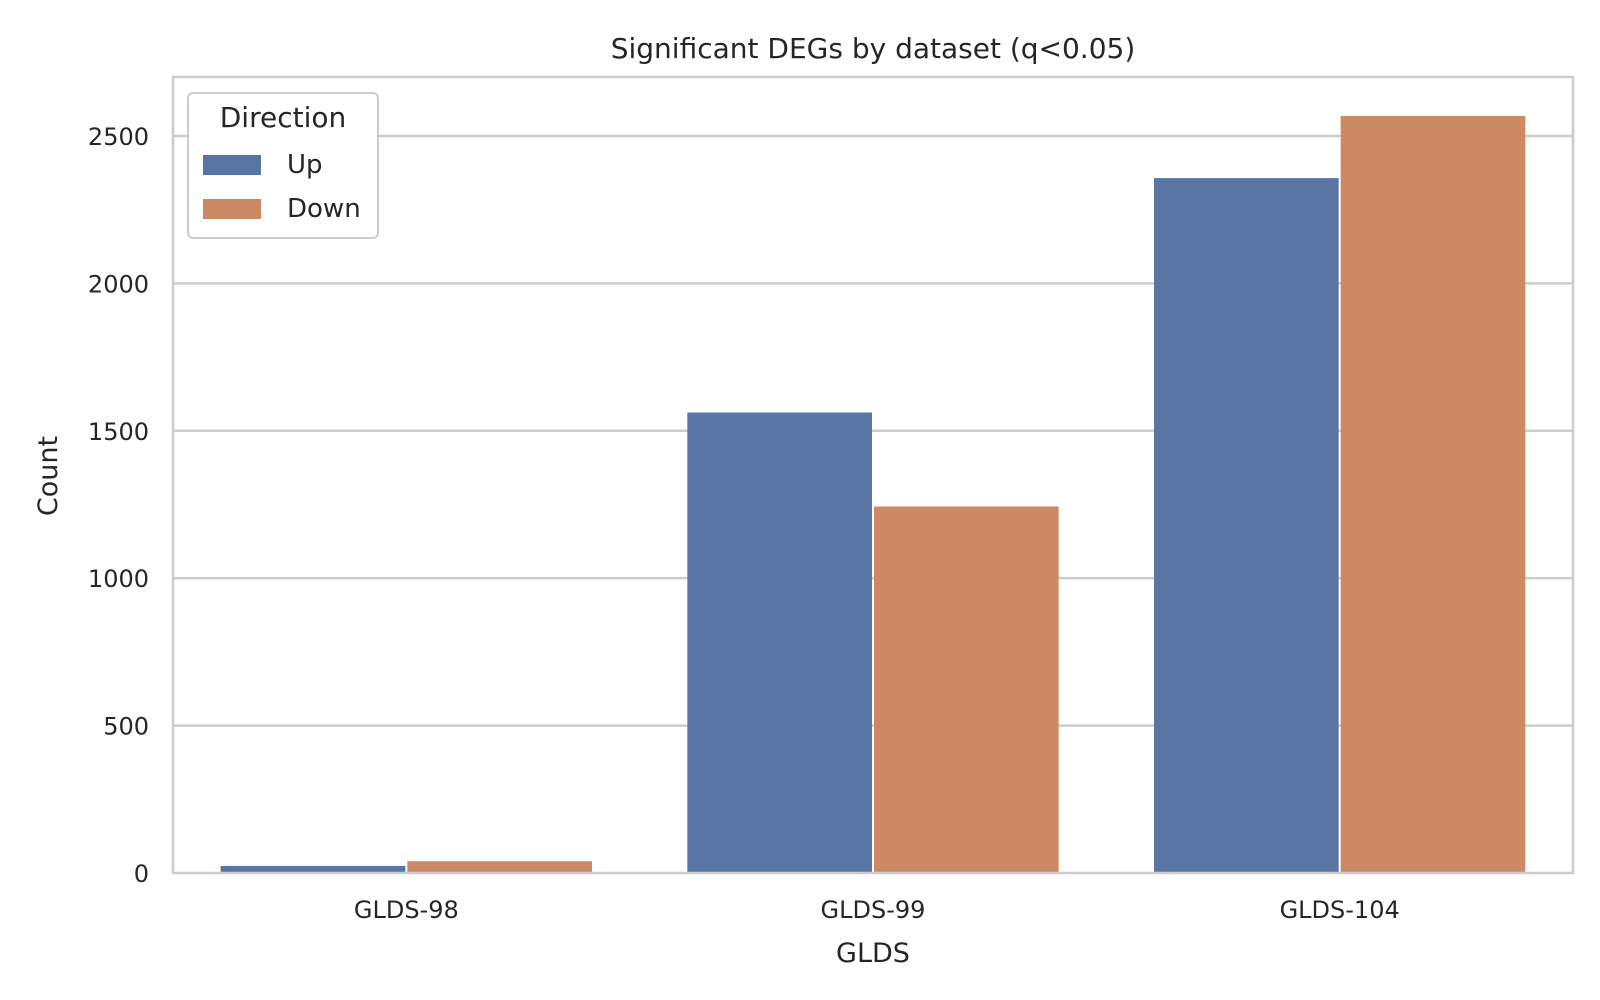  I want to click on x-tick-label: GLDS-104, so click(1340, 910).